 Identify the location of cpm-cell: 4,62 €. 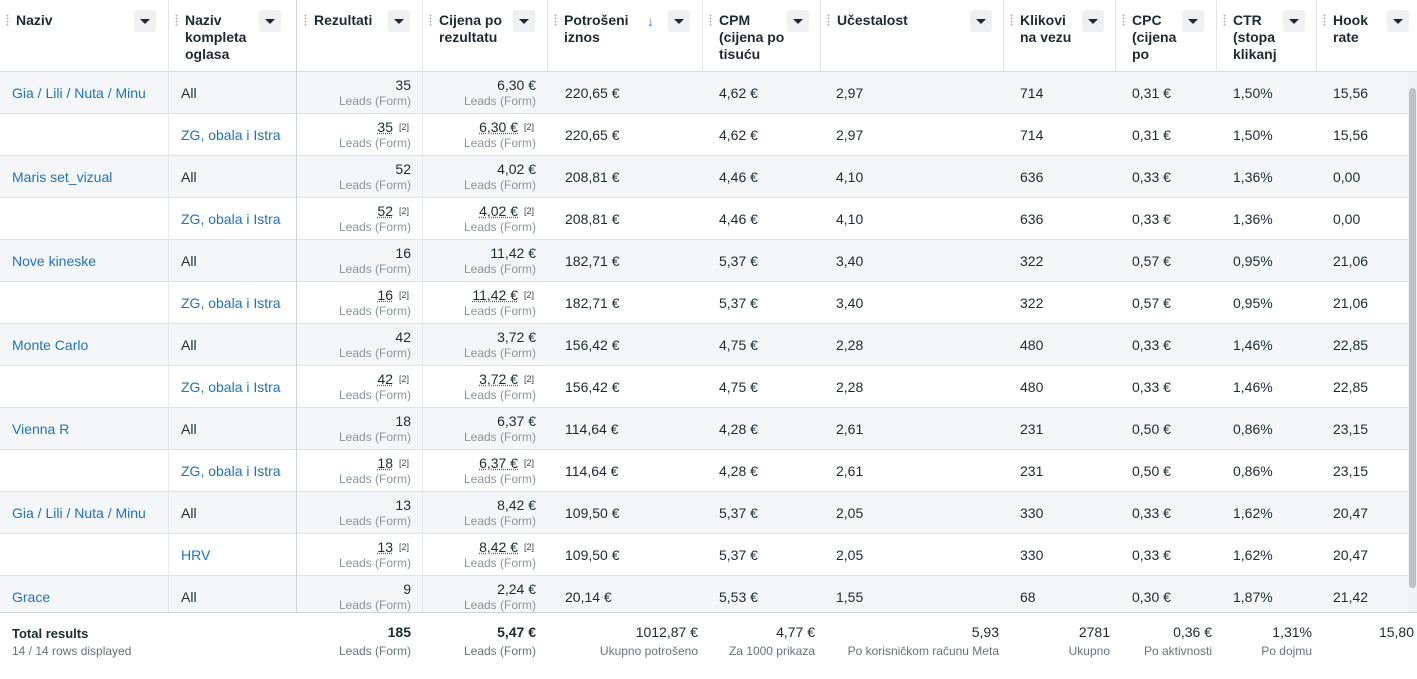
(738, 93).